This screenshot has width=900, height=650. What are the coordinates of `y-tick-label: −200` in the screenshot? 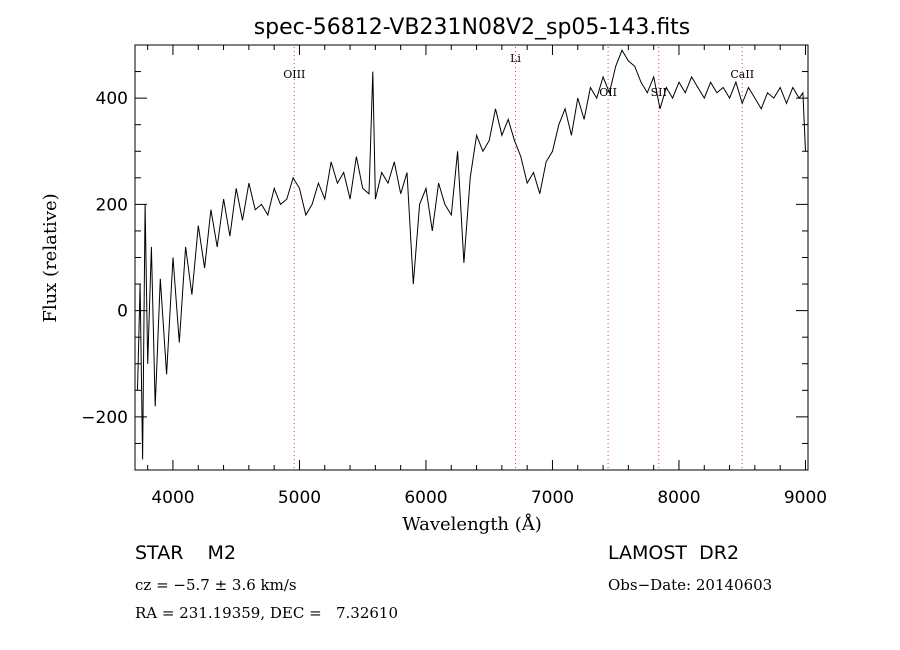 It's located at (104, 418).